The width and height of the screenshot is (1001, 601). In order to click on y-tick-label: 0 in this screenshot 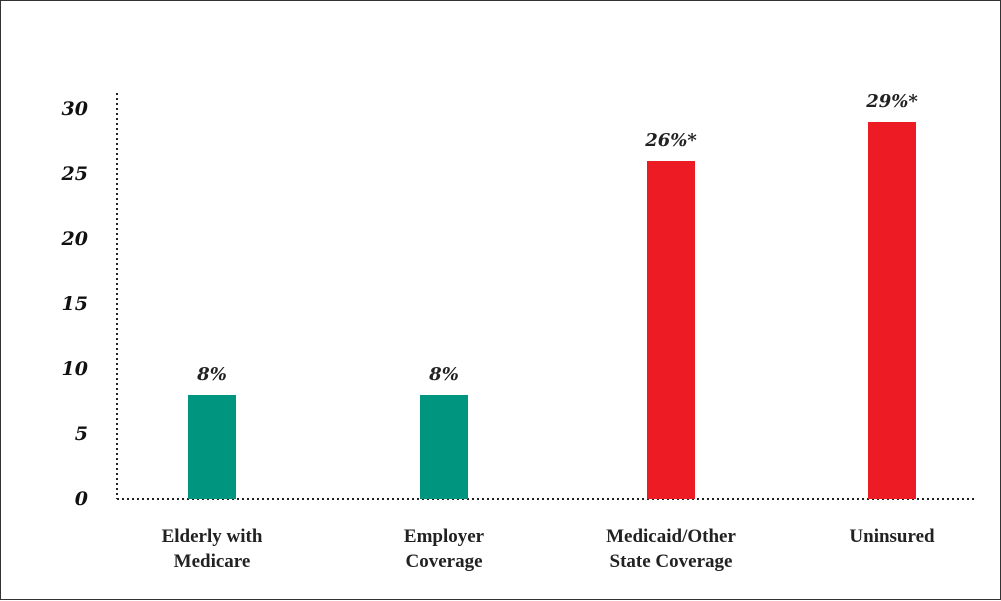, I will do `click(81, 499)`.